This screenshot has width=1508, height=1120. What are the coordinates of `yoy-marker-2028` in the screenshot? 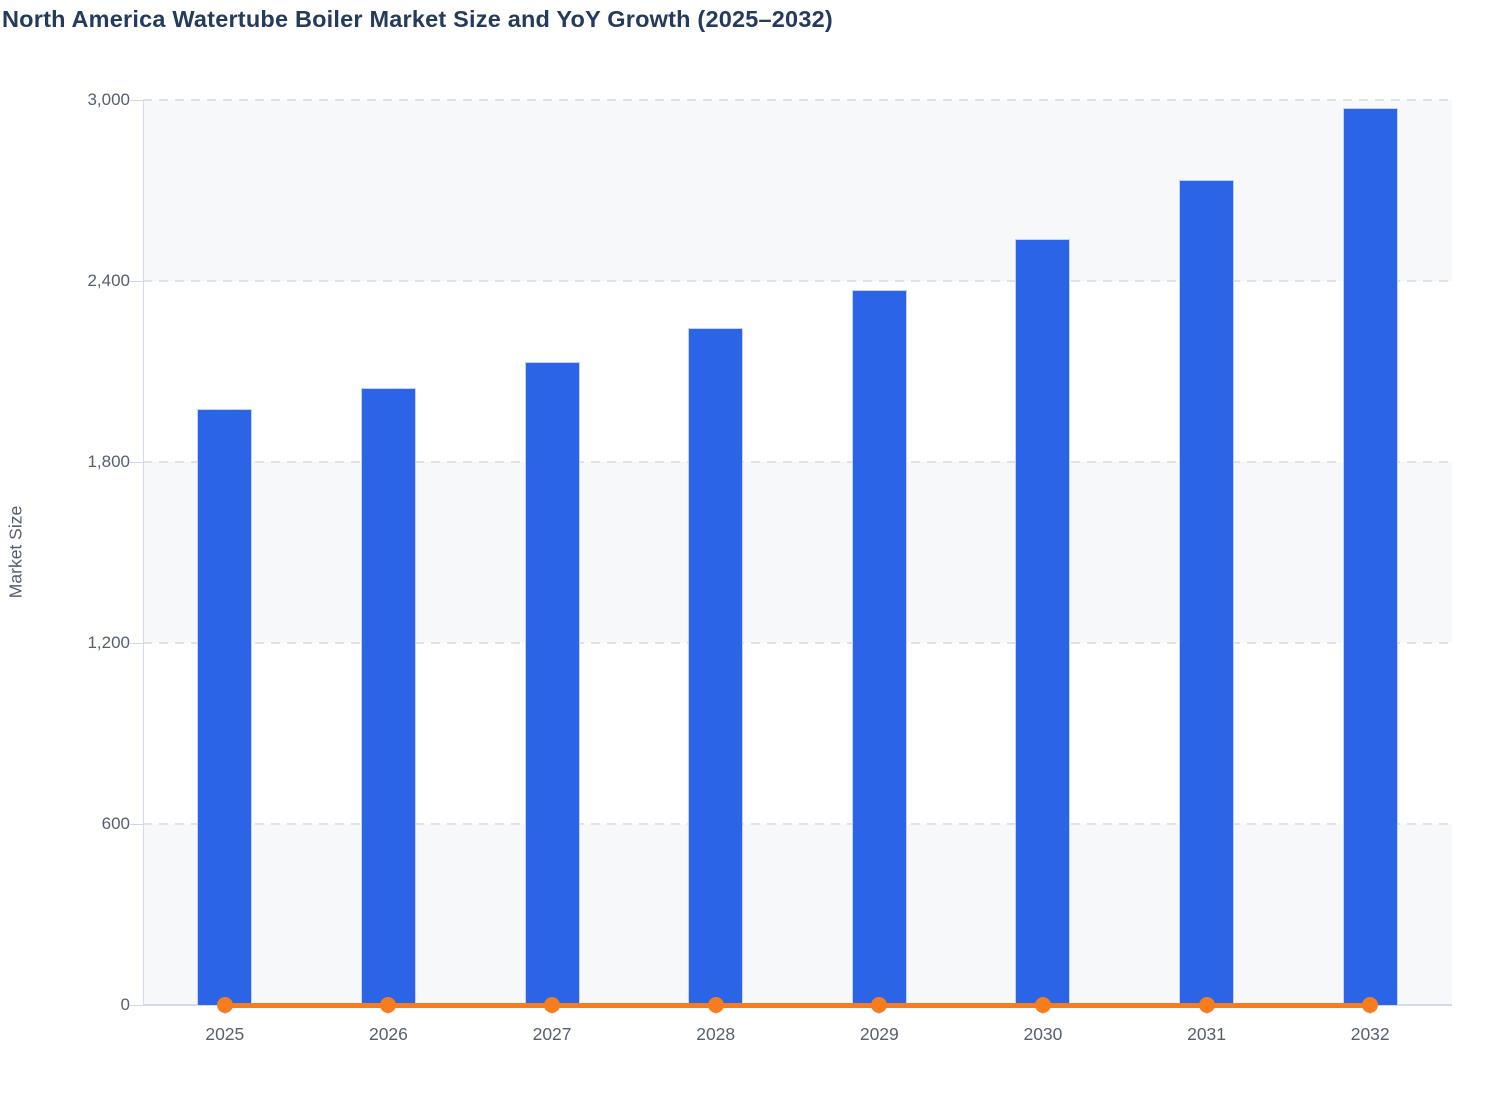 It's located at (715, 1005).